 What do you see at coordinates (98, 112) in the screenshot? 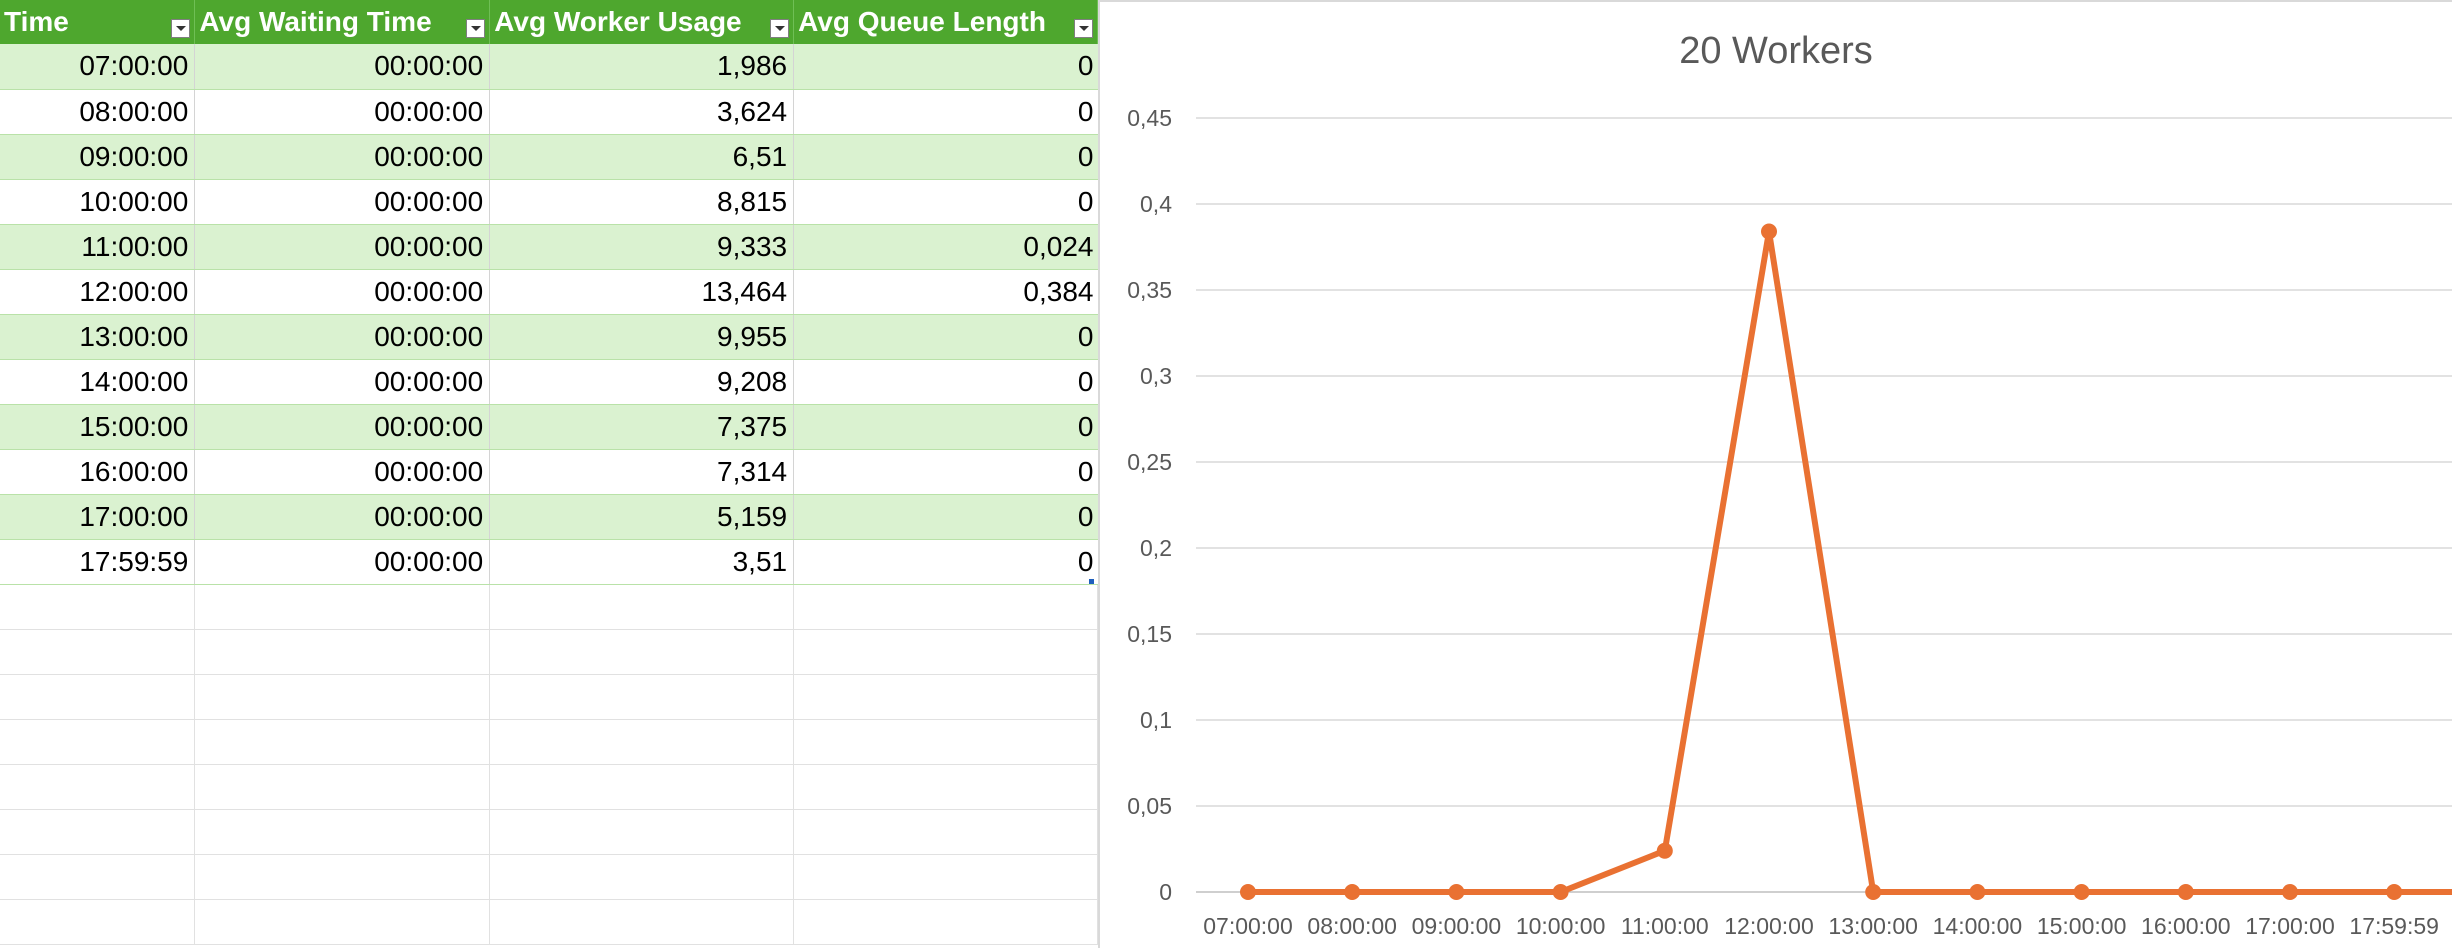
I see `cell-time: 08:00:00` at bounding box center [98, 112].